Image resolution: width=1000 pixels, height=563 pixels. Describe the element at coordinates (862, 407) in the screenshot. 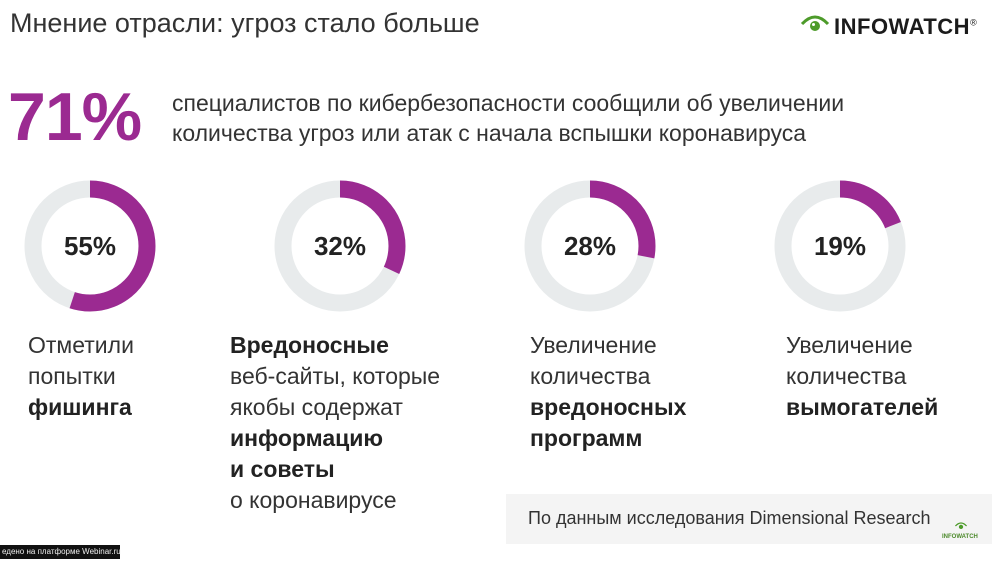

I see `description-line: вымогателей` at that location.